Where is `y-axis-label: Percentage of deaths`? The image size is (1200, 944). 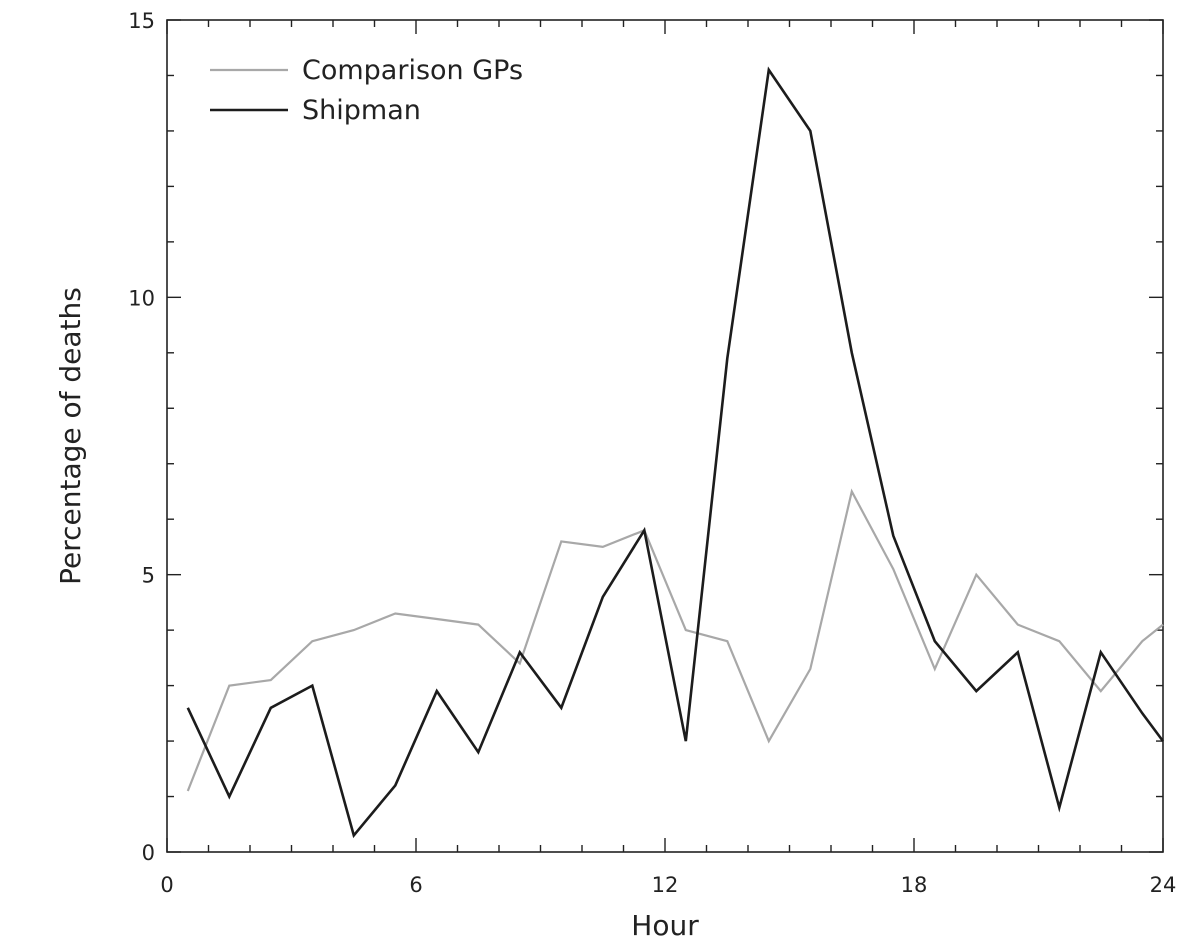 y-axis-label: Percentage of deaths is located at coordinates (70, 436).